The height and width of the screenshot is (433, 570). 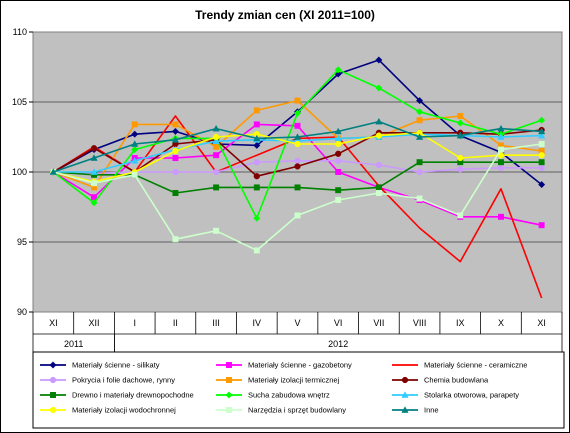 What do you see at coordinates (19, 102) in the screenshot?
I see `y-tick-label: 105` at bounding box center [19, 102].